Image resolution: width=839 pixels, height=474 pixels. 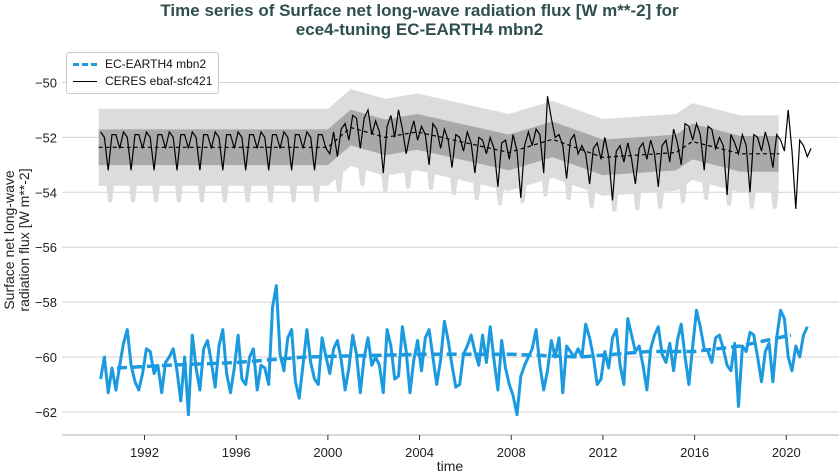 I want to click on x-tick-label: 1996, so click(x=236, y=452).